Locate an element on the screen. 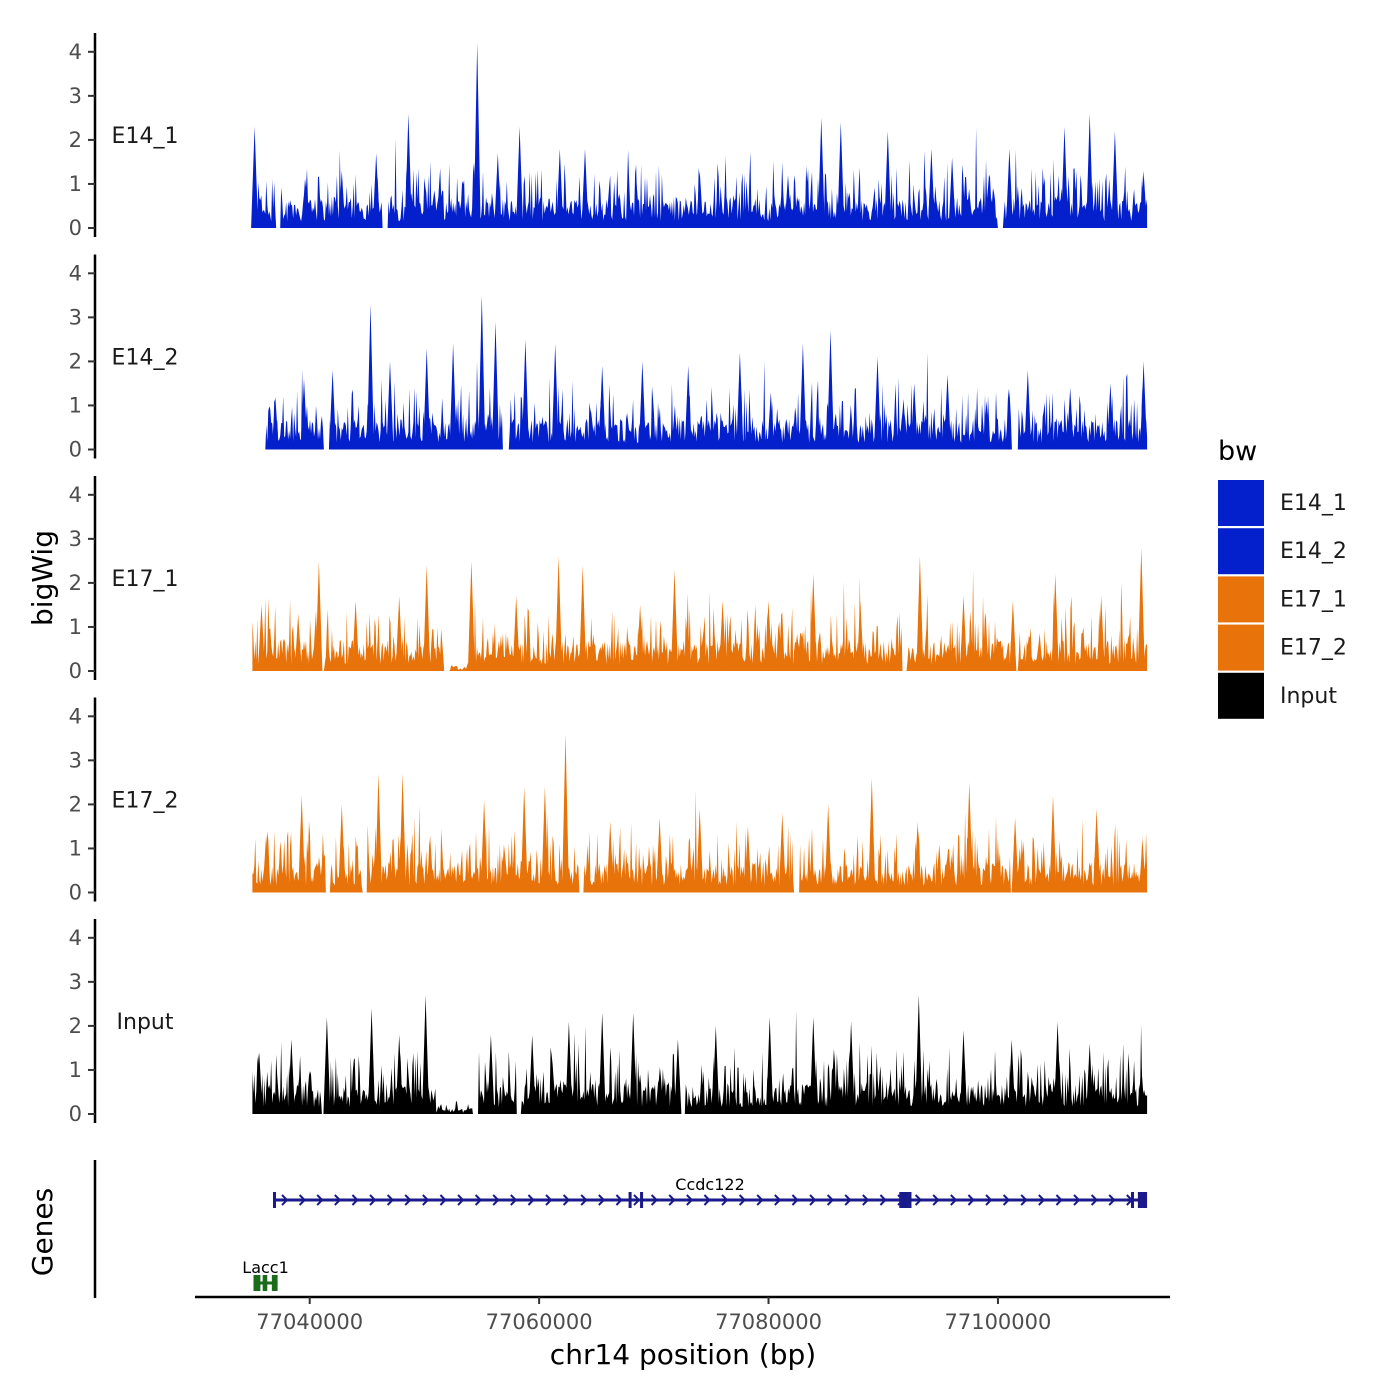  track-label: E14_1 is located at coordinates (145, 136).